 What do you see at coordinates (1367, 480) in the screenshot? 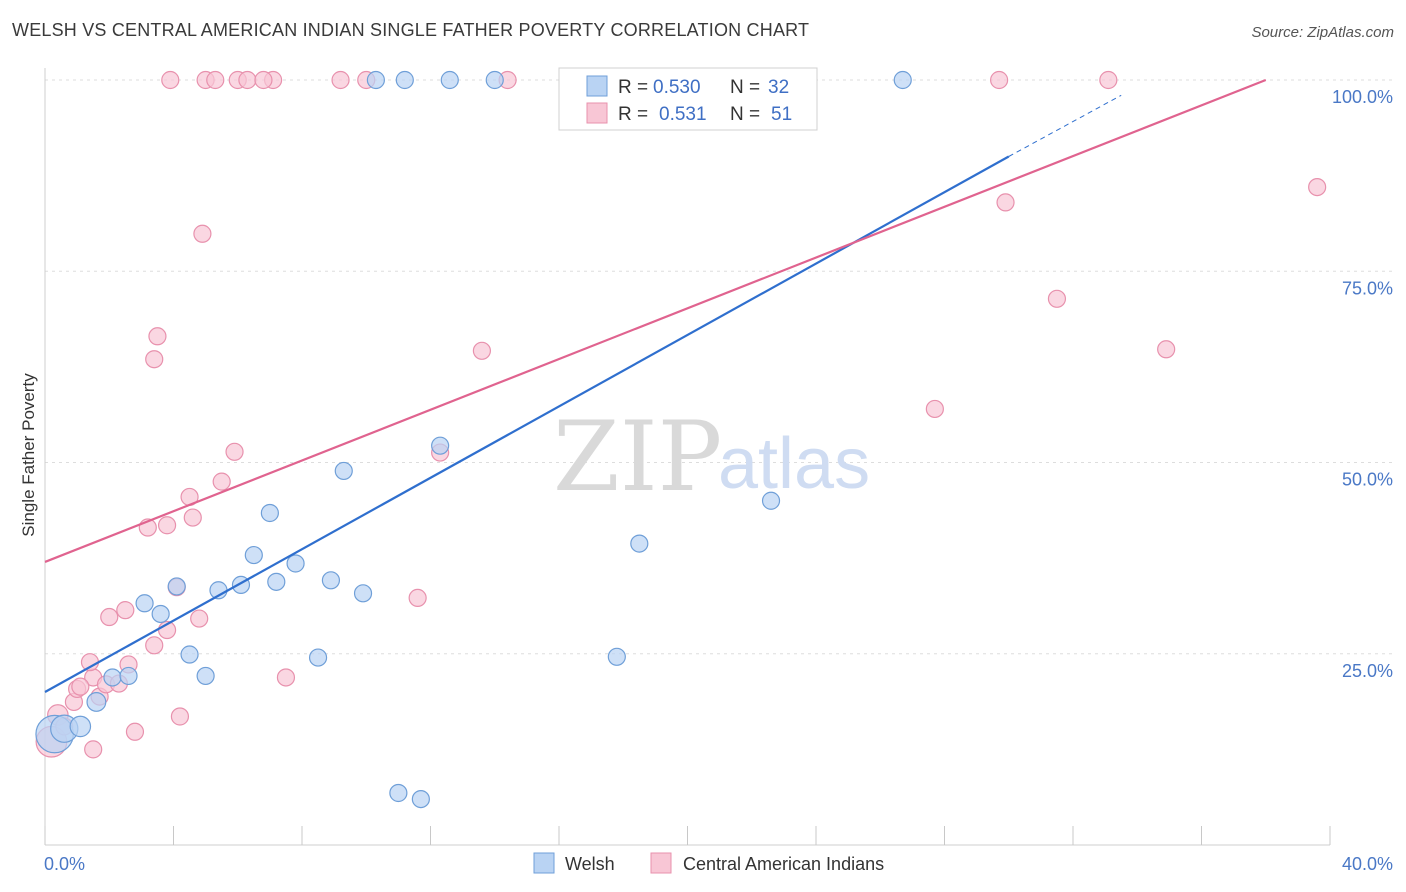
I see `y-tick-label: 50.0%` at bounding box center [1367, 480].